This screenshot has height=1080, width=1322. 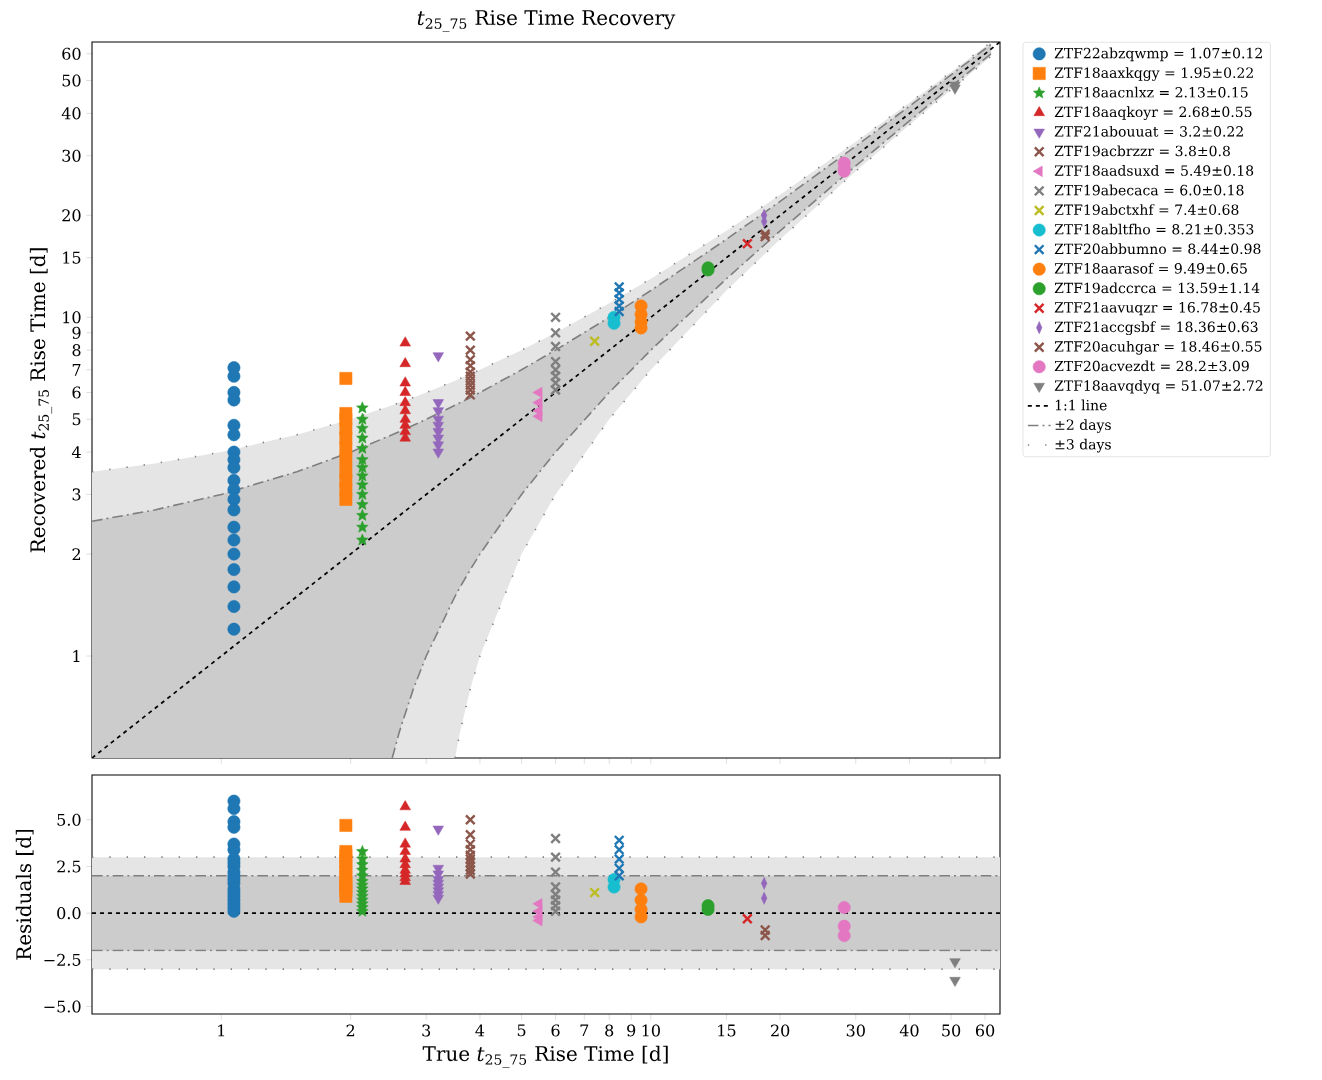 I want to click on y-tick-label: 3, so click(x=76, y=494).